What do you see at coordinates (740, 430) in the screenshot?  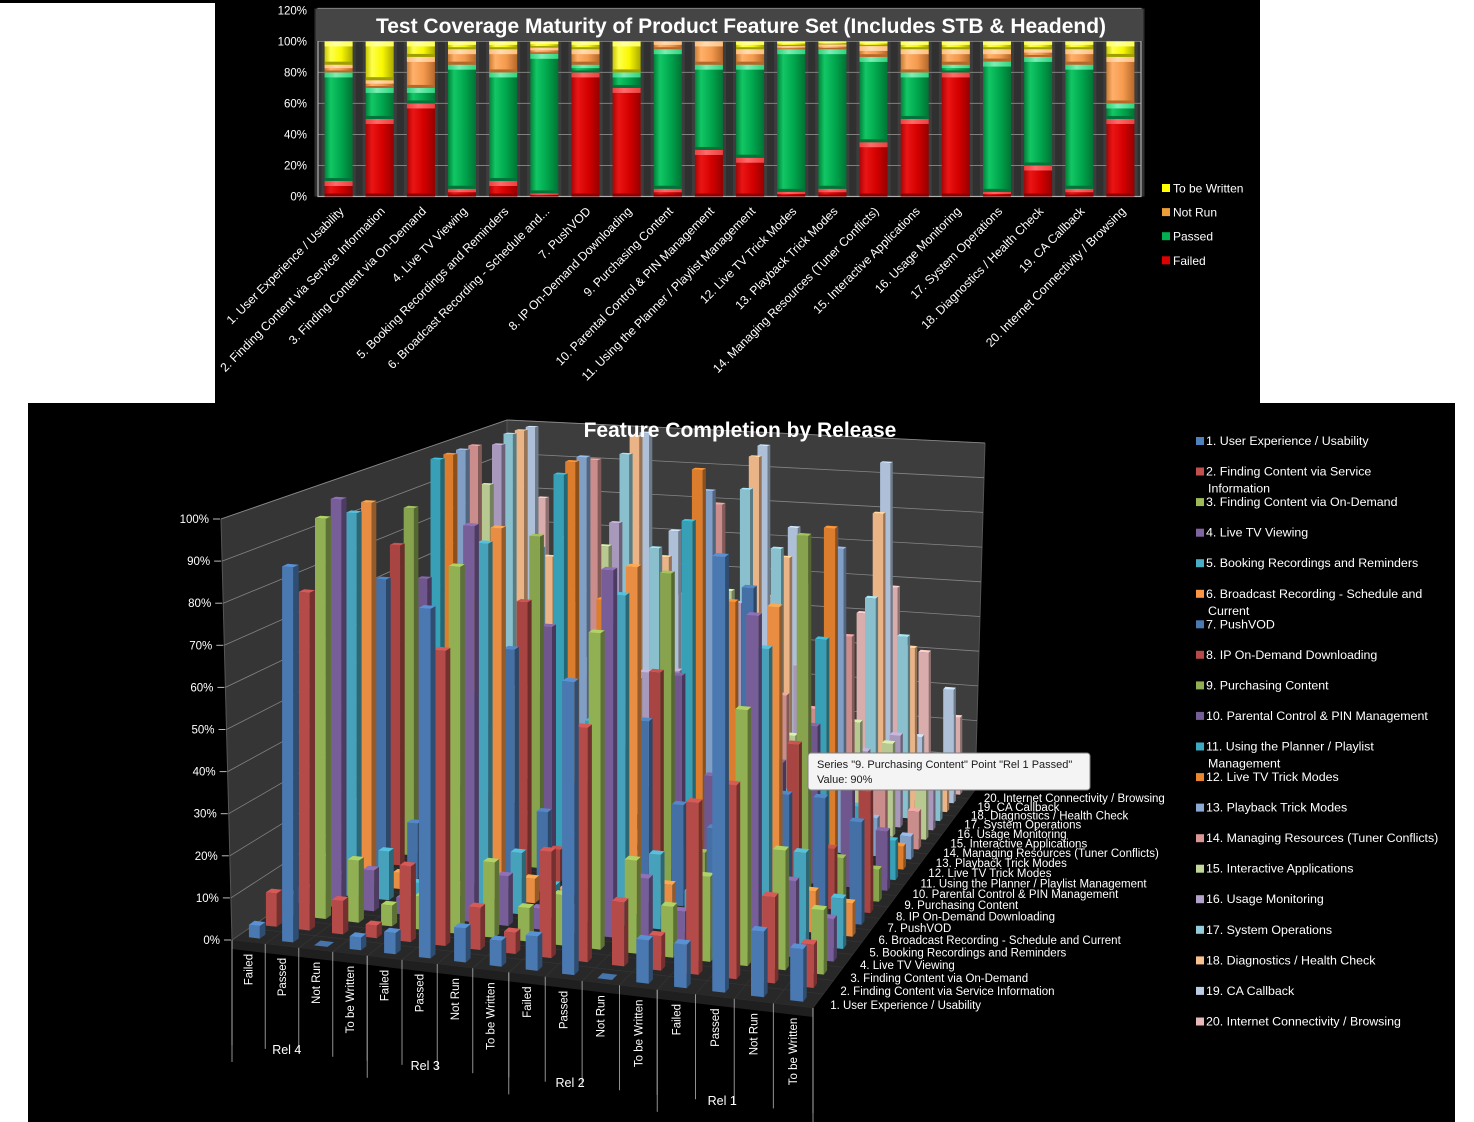 I see `svg-text: Feature Completion by Release` at bounding box center [740, 430].